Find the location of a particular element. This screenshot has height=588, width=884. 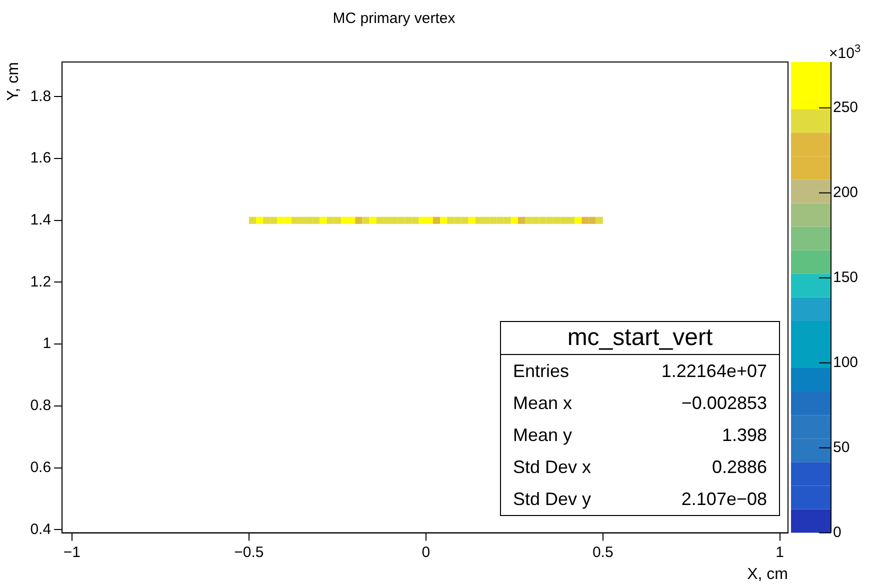

x-tick-label: 1 is located at coordinates (780, 552).